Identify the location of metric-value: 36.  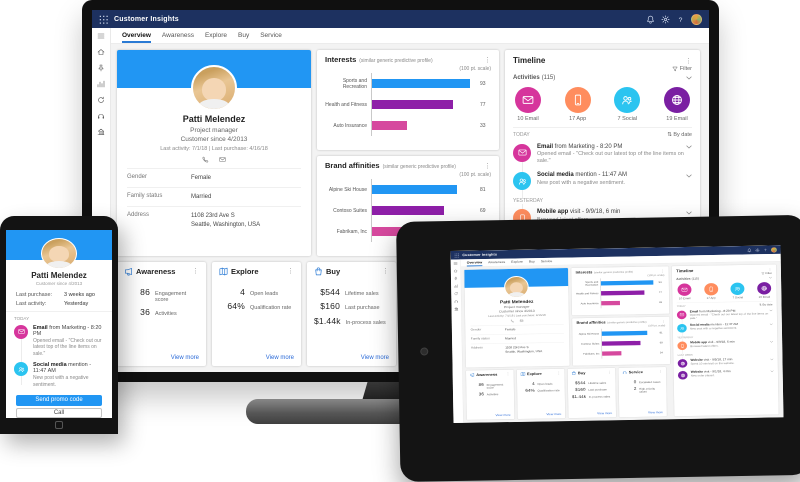
(145, 312).